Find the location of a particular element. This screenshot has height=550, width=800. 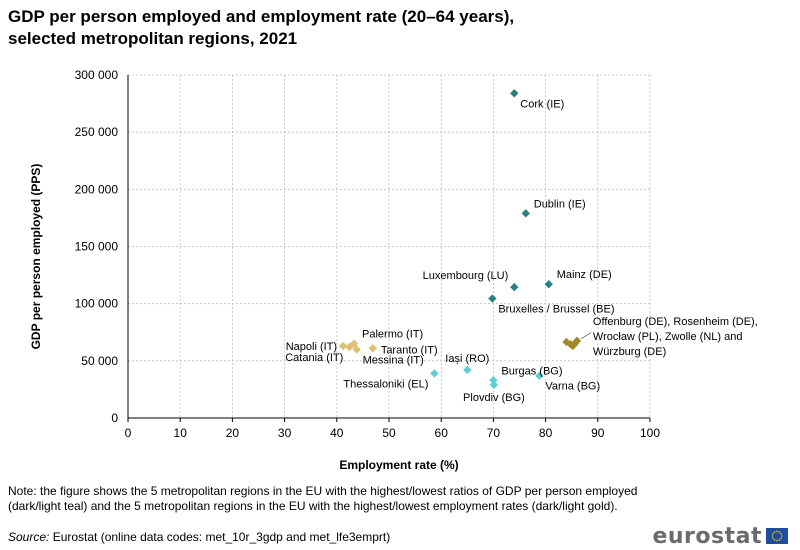

point-label: Varna (BG) is located at coordinates (572, 387).